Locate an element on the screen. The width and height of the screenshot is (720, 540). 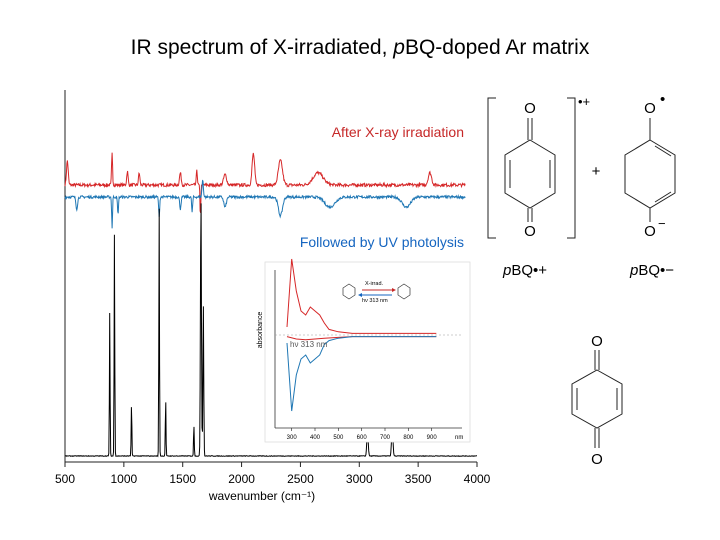
series-blue-line is located at coordinates (265, 204).